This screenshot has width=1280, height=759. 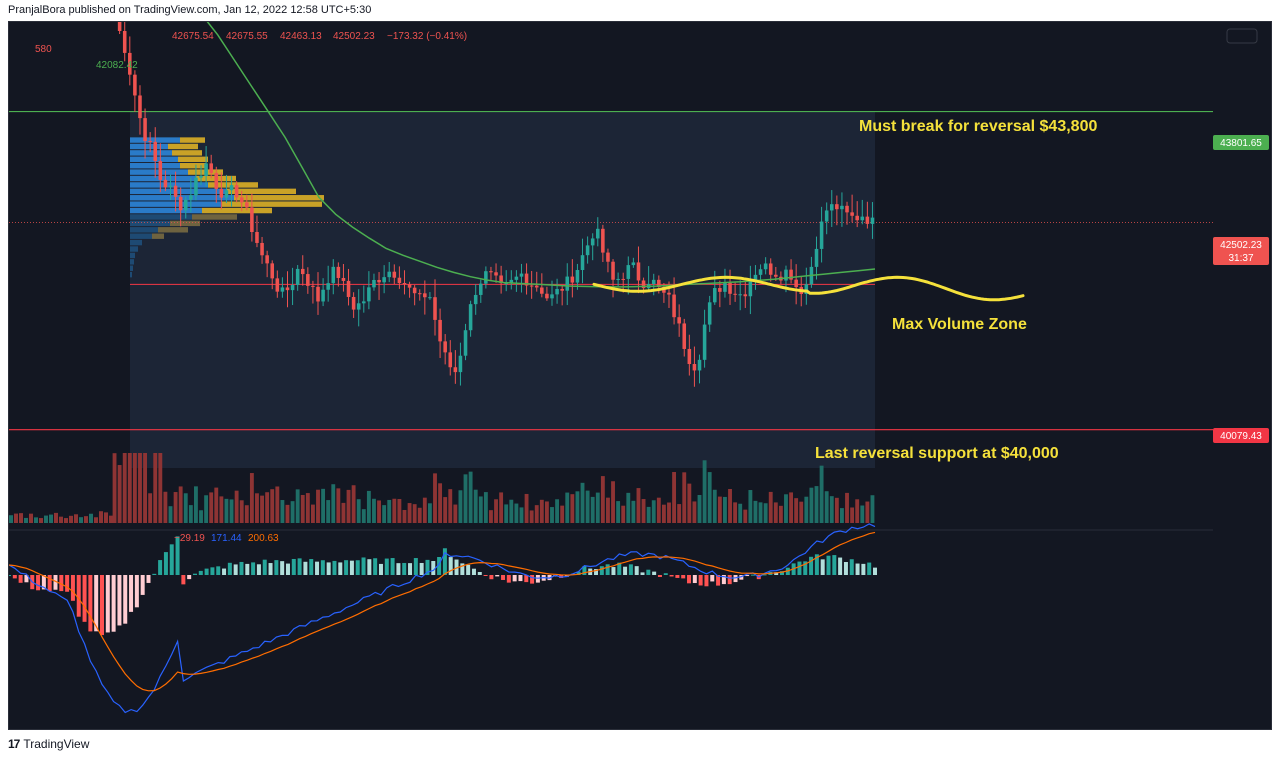 What do you see at coordinates (959, 324) in the screenshot?
I see `max-volume-annotation: Max Volume Zone` at bounding box center [959, 324].